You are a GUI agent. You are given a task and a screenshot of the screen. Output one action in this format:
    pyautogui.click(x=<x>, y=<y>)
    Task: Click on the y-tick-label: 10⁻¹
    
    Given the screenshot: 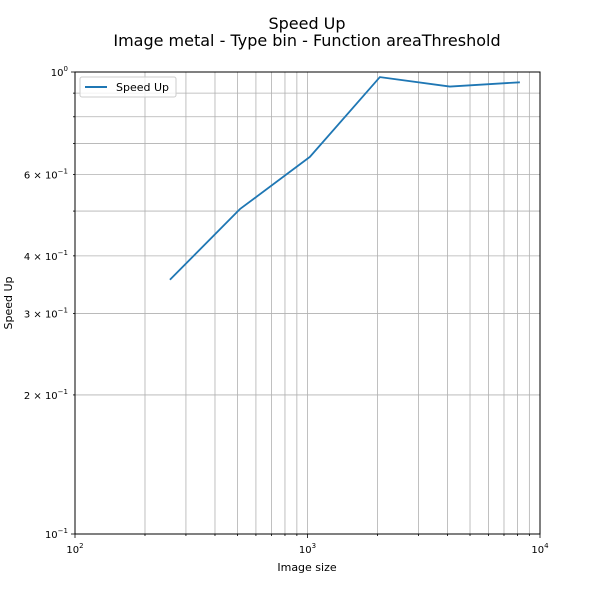 What is the action you would take?
    pyautogui.click(x=56, y=534)
    